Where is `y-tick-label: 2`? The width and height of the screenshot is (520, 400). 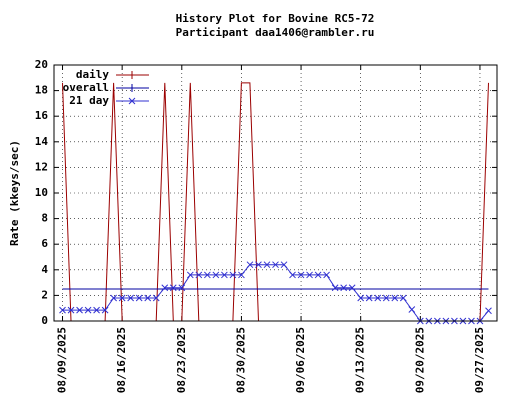 y-tick-label: 2 is located at coordinates (44, 294).